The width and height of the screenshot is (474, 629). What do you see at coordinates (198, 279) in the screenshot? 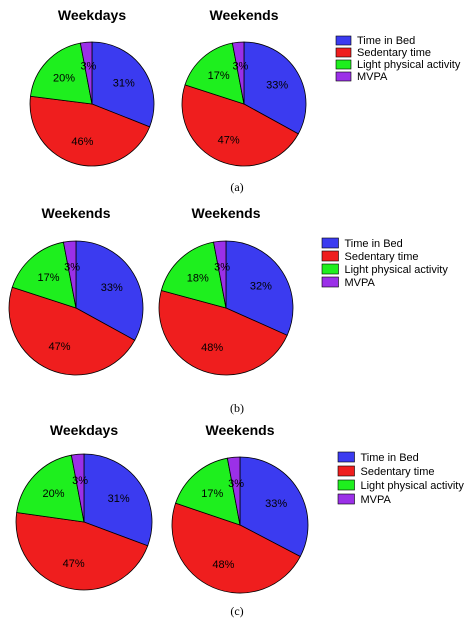
I see `pie-slice-label: 18%` at bounding box center [198, 279].